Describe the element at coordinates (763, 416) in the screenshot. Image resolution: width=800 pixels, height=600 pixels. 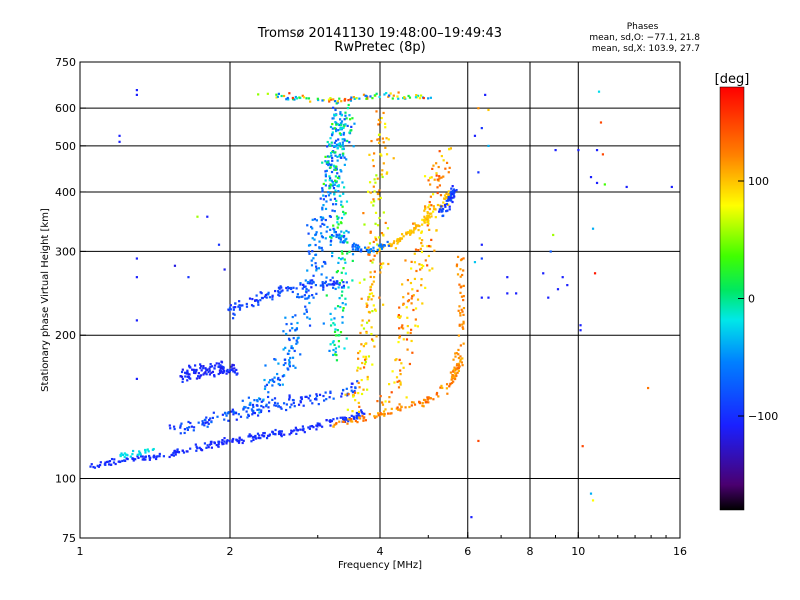
I see `colorbar-tick-label: −100` at that location.